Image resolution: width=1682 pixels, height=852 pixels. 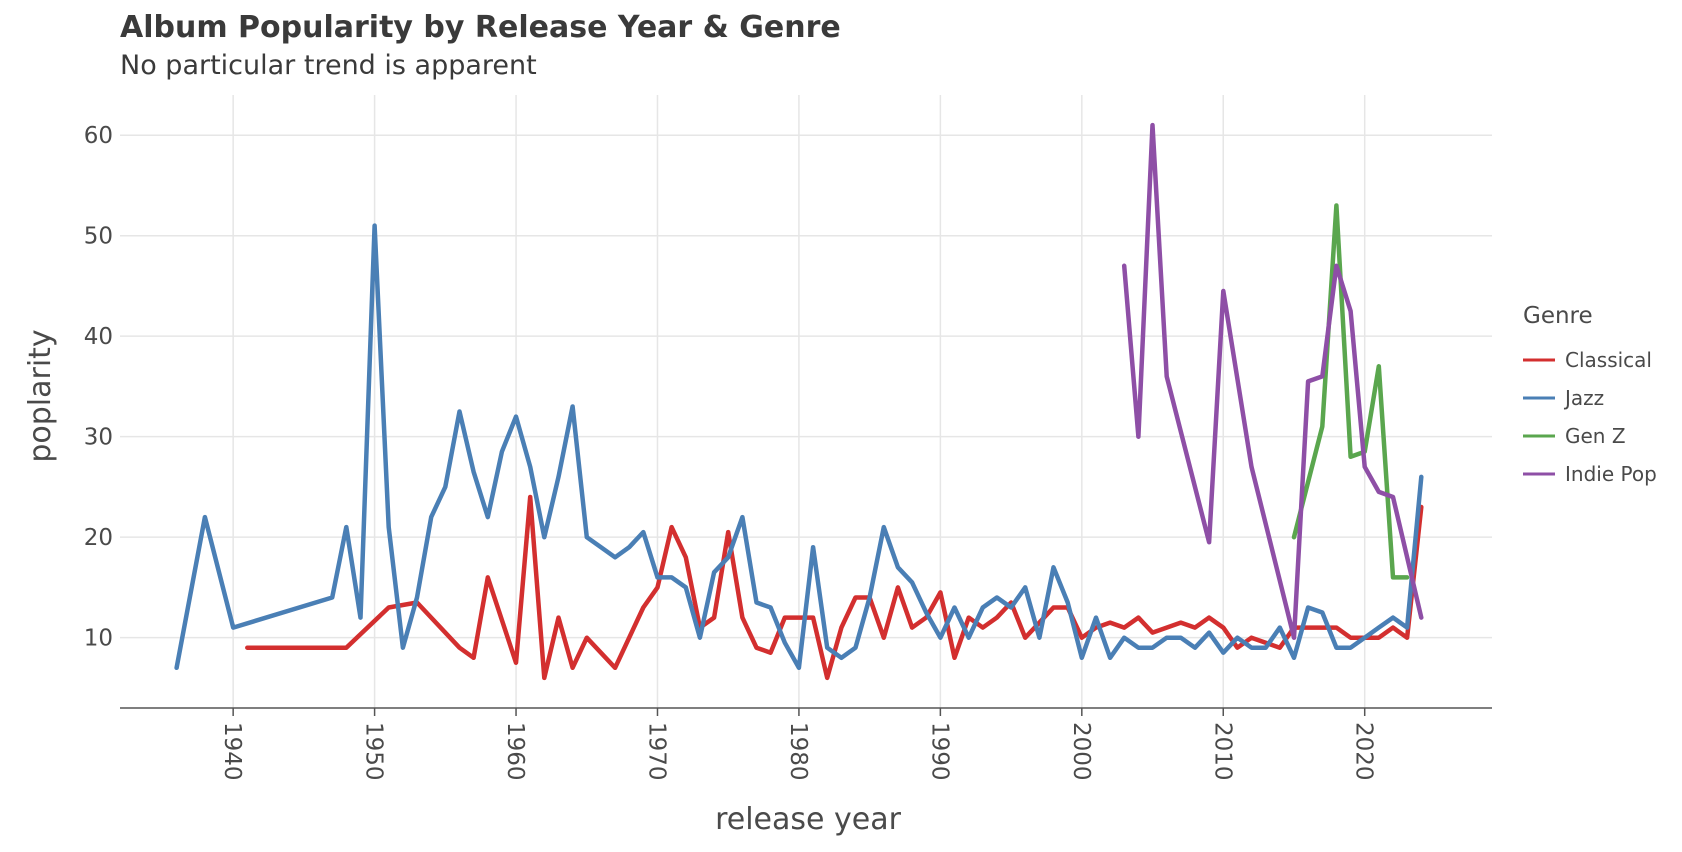 What do you see at coordinates (1608, 360) in the screenshot?
I see `legend-label: Classical` at bounding box center [1608, 360].